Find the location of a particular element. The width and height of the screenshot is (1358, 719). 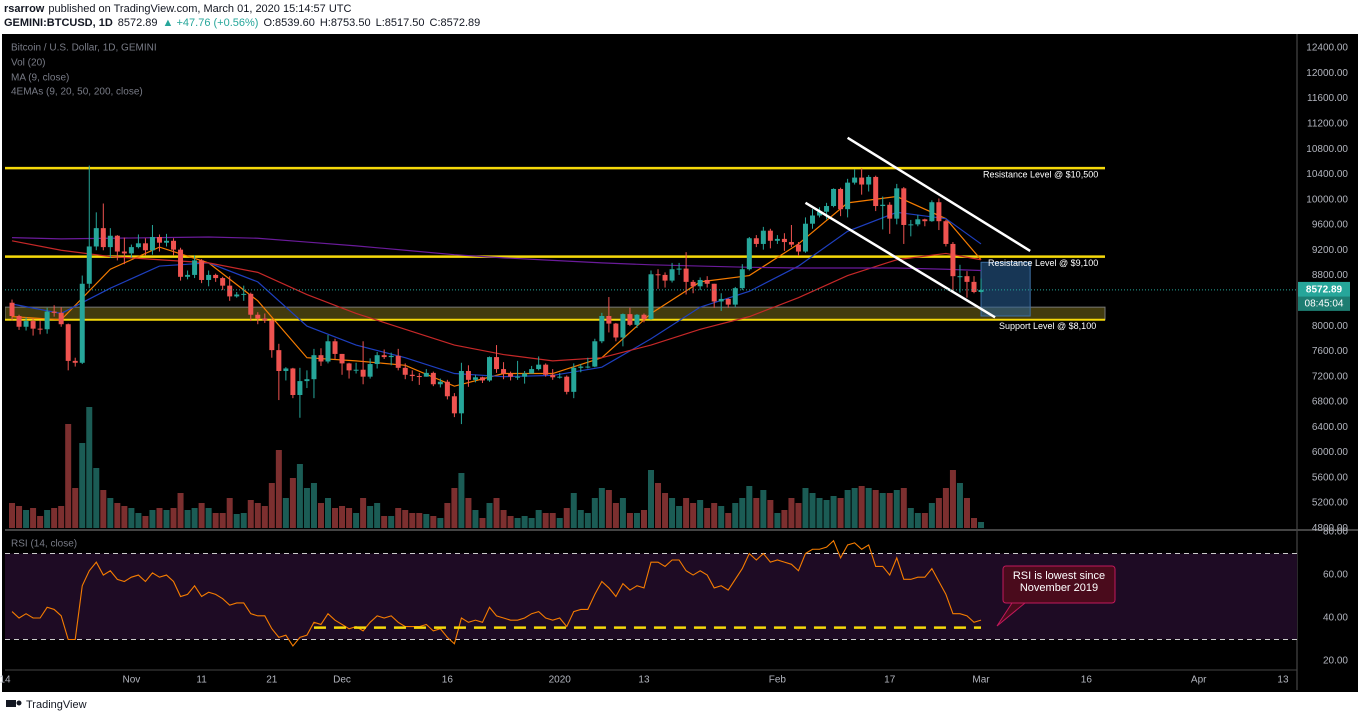

y-tick-label: 8800.00 is located at coordinates (1330, 275).